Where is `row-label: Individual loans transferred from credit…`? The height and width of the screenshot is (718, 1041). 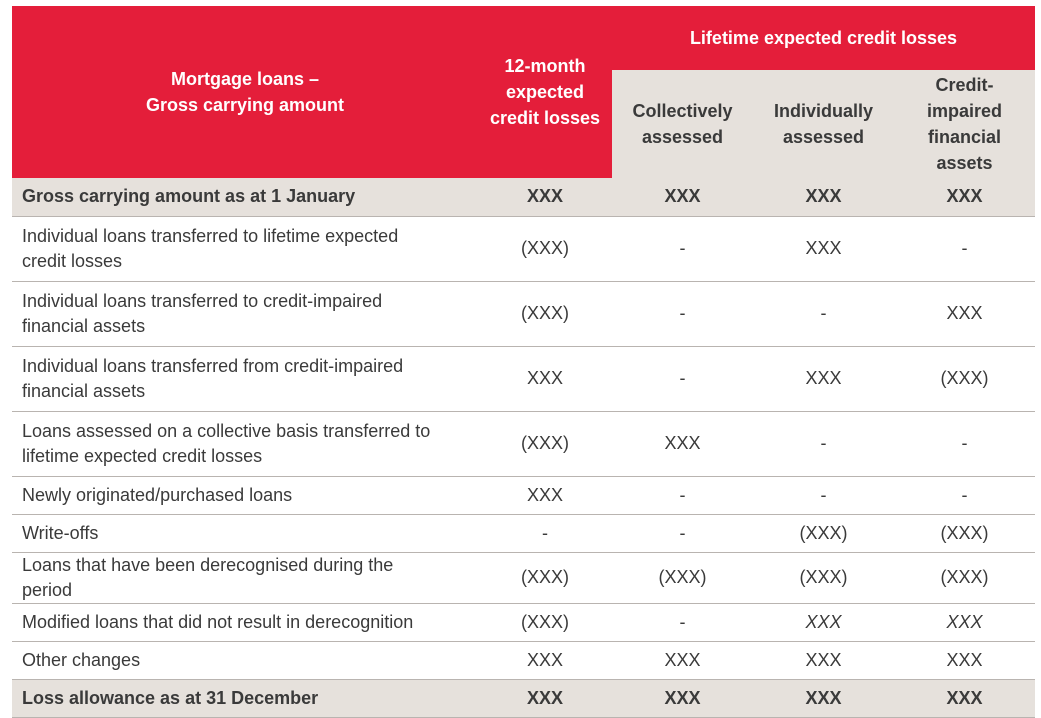
row-label: Individual loans transferred from credit… is located at coordinates (245, 379).